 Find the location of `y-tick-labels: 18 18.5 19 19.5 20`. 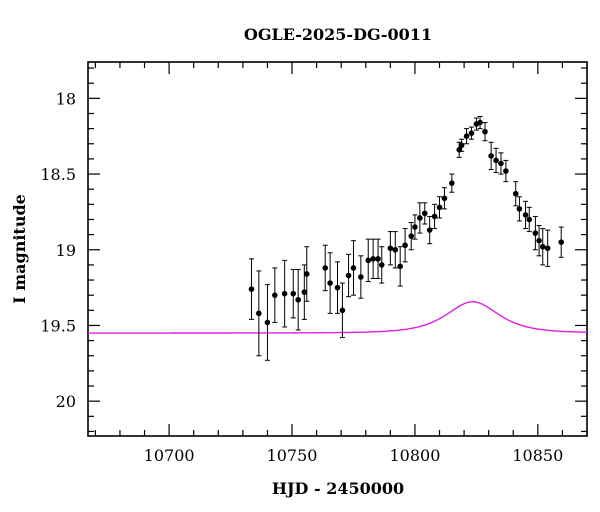

y-tick-labels: 18 18.5 19 19.5 20 is located at coordinates (58, 250).